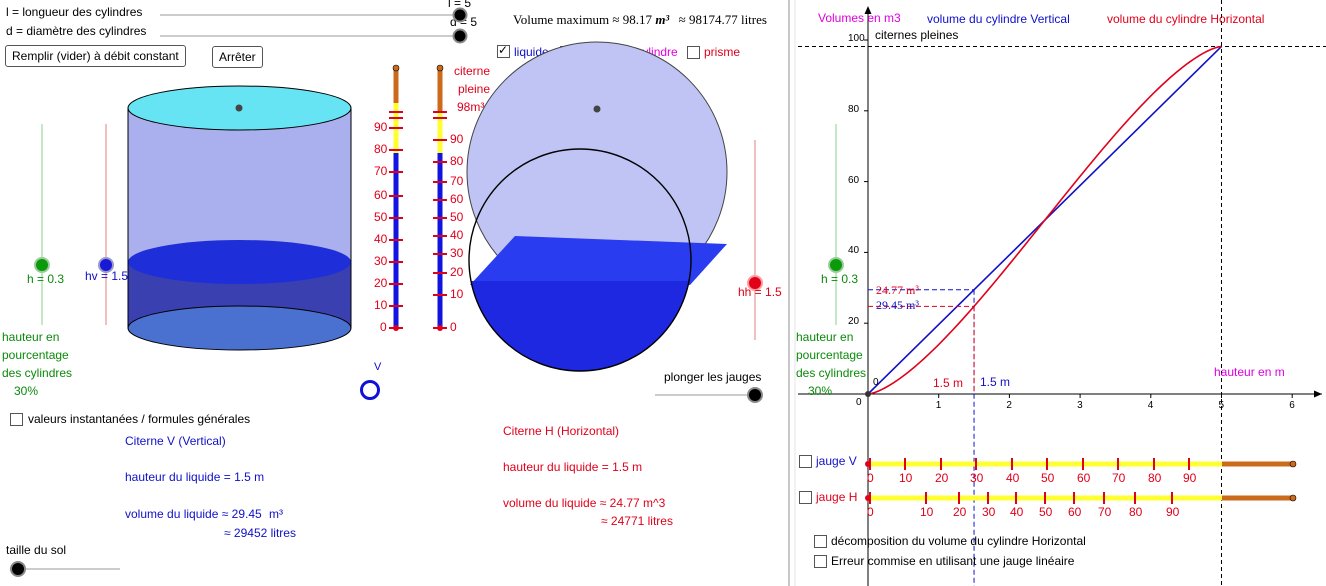 This screenshot has height=586, width=1326. I want to click on citerne-v-volume-unit: m³, so click(276, 514).